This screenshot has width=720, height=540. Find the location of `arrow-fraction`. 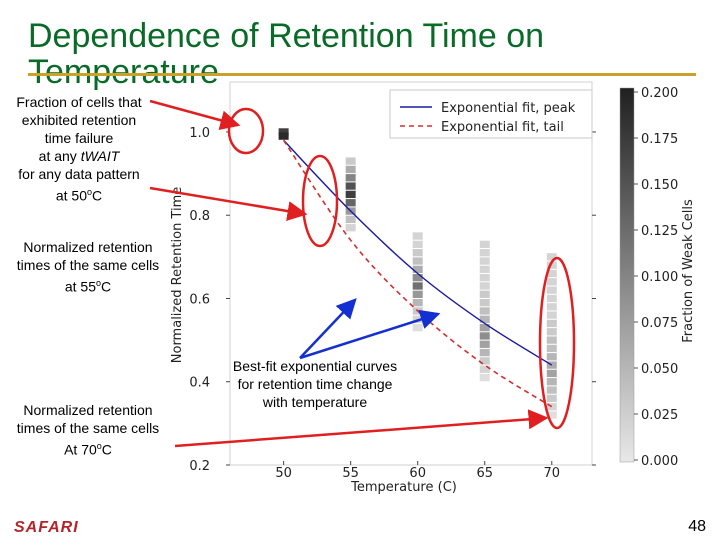

arrow-fraction is located at coordinates (195, 115).